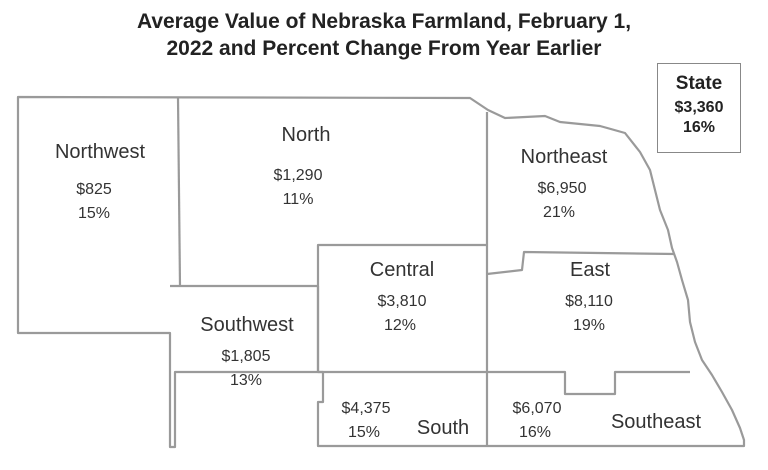 Image resolution: width=768 pixels, height=470 pixels. I want to click on region-name: Northeast, so click(564, 157).